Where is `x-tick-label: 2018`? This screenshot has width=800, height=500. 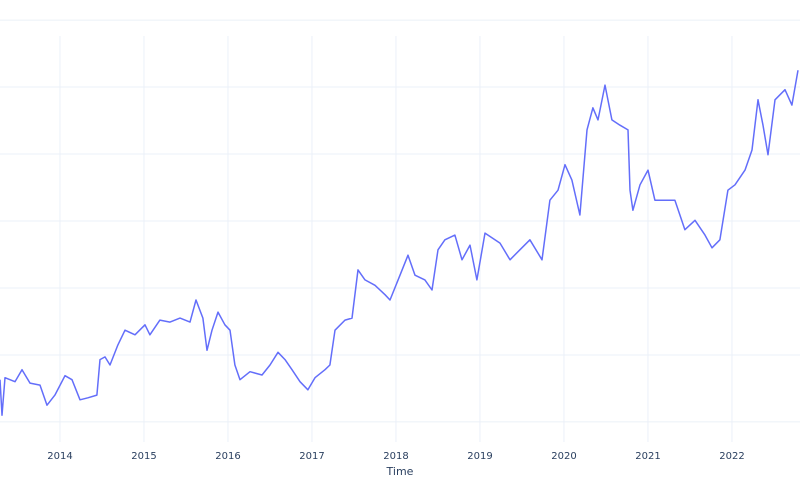 x-tick-label: 2018 is located at coordinates (395, 456).